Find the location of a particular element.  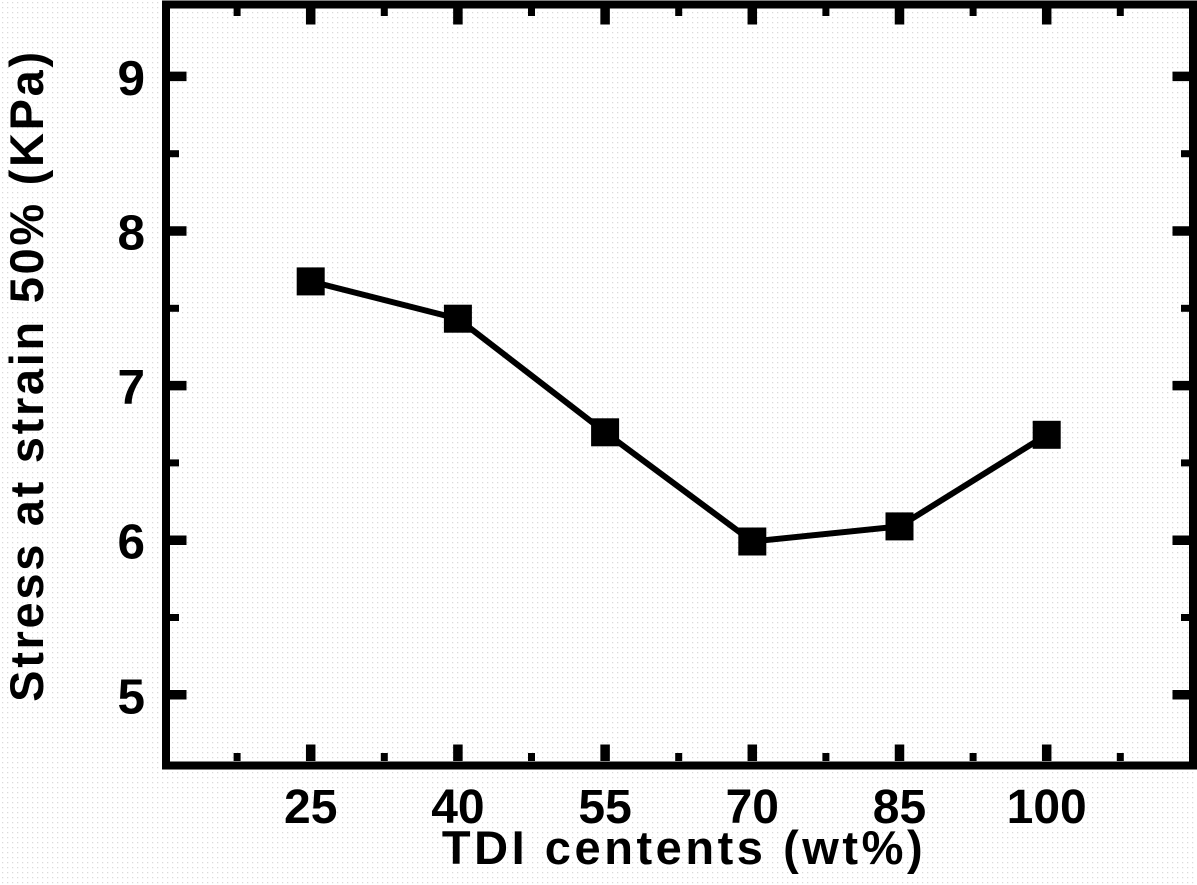

svg-text: Stress at strain 50% (KPa) is located at coordinates (26, 375).